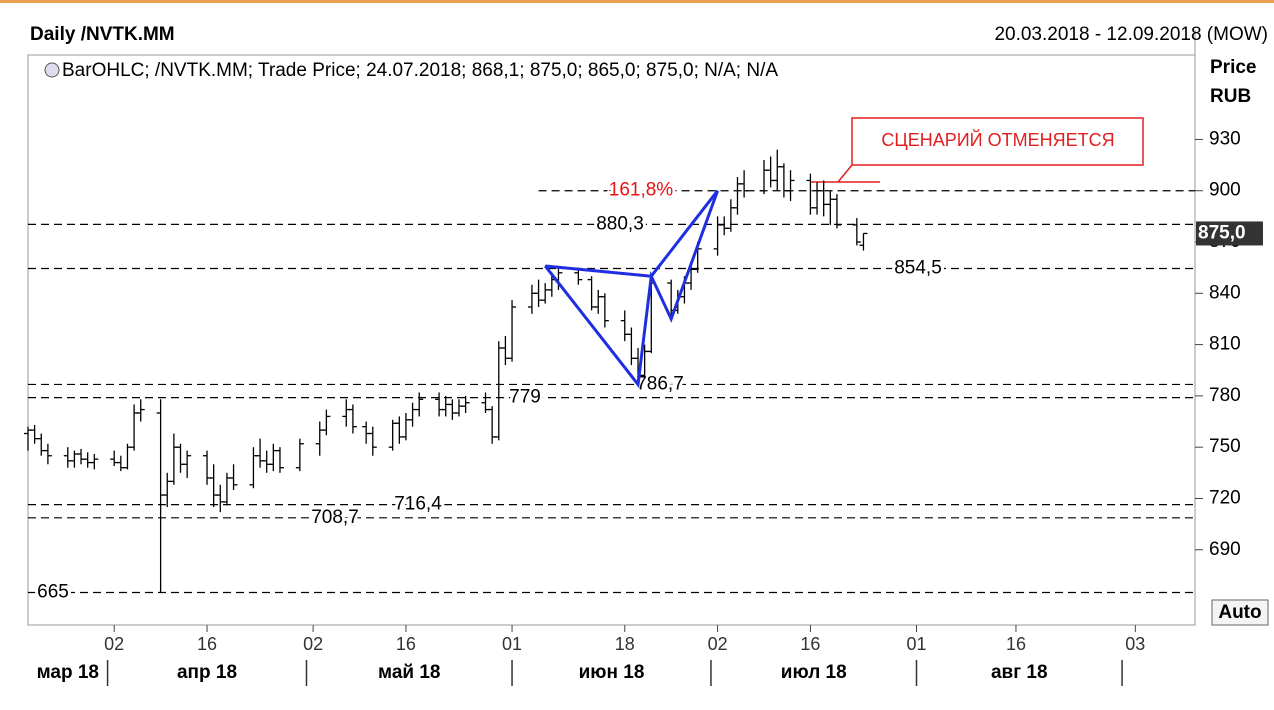 Image resolution: width=1274 pixels, height=710 pixels. What do you see at coordinates (814, 672) in the screenshot?
I see `month-label: июл 18` at bounding box center [814, 672].